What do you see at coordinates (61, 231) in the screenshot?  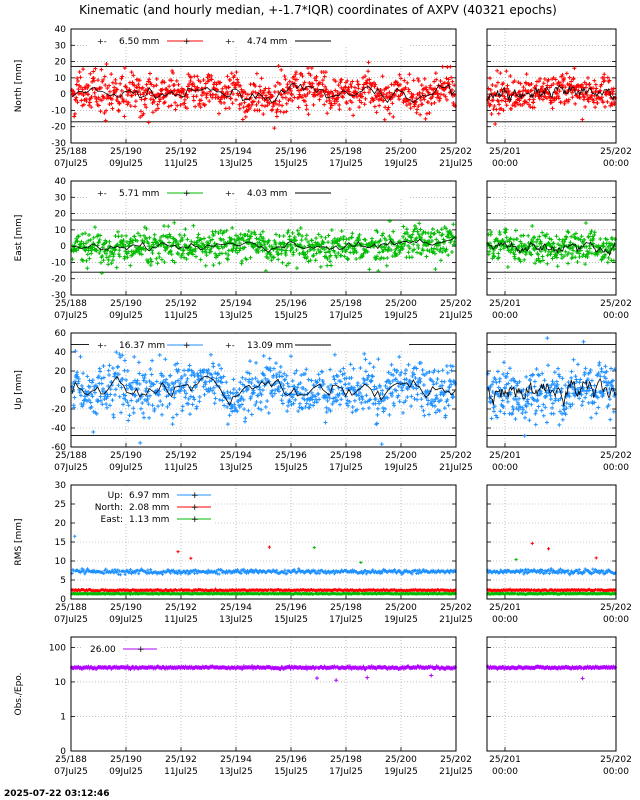 I see `y-tick-label: 10` at bounding box center [61, 231].